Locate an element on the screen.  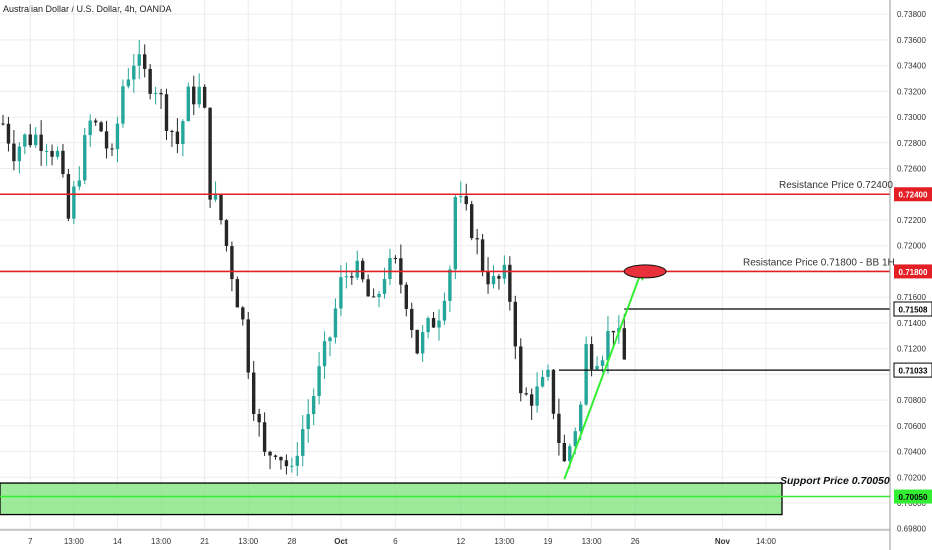
x-tick-label: 28 is located at coordinates (291, 541).